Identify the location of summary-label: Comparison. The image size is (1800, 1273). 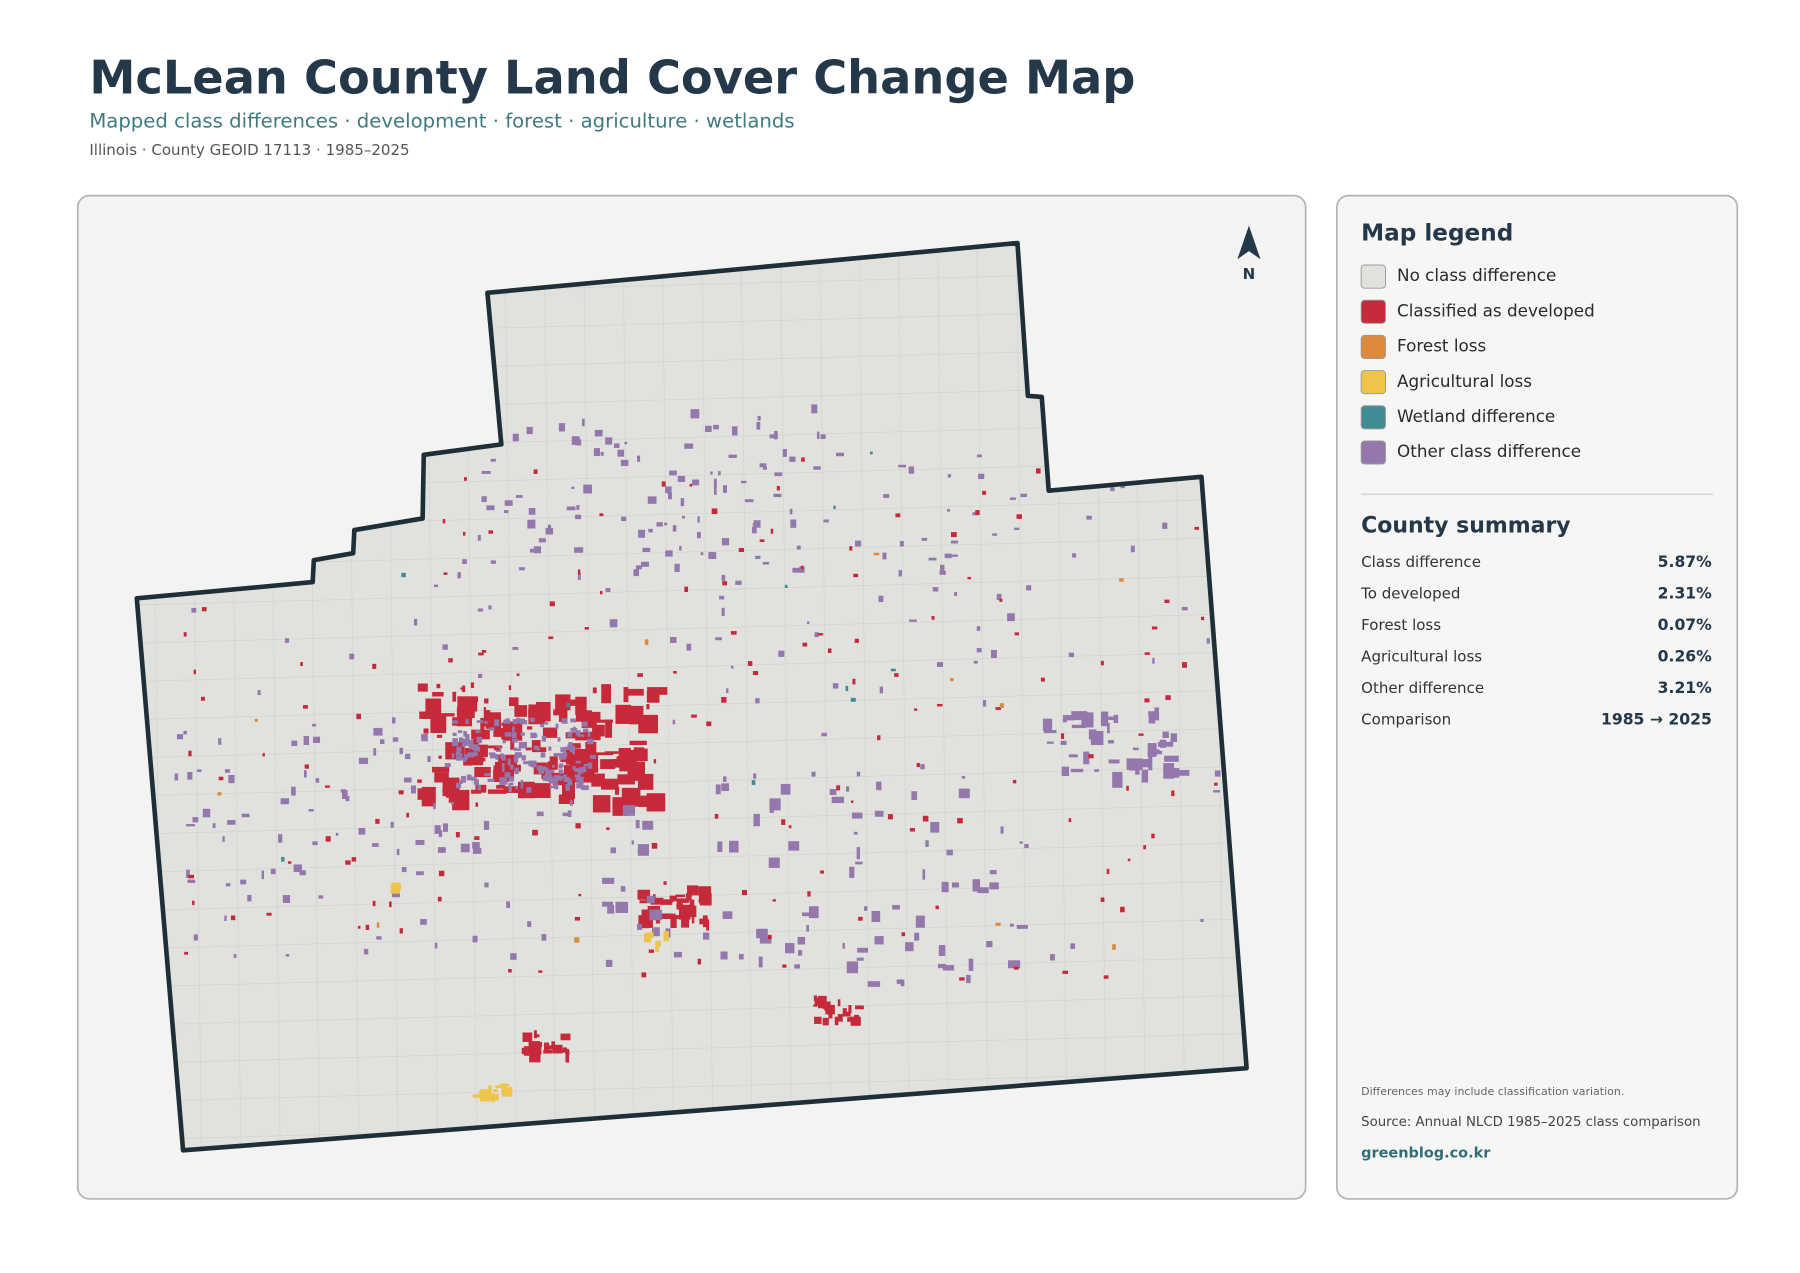
(1406, 719).